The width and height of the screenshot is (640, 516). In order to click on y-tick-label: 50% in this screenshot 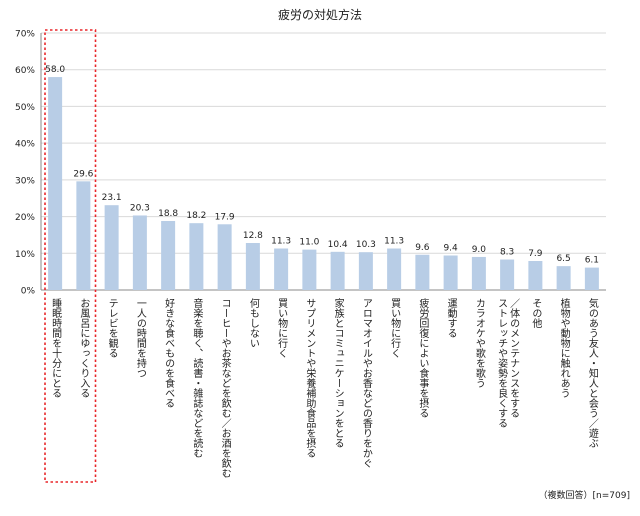, I will do `click(25, 108)`.